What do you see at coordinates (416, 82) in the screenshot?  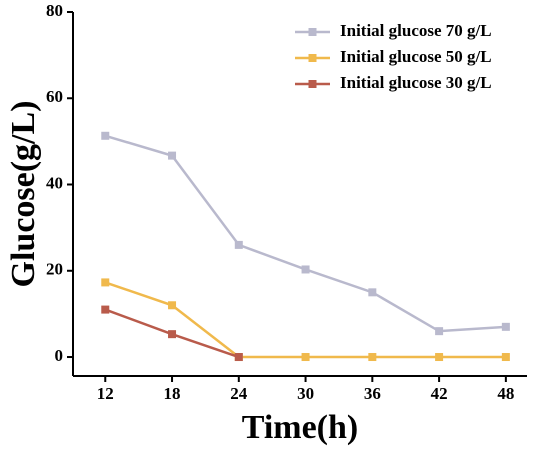 I see `legend-label: Initial glucose 30 g/L` at bounding box center [416, 82].